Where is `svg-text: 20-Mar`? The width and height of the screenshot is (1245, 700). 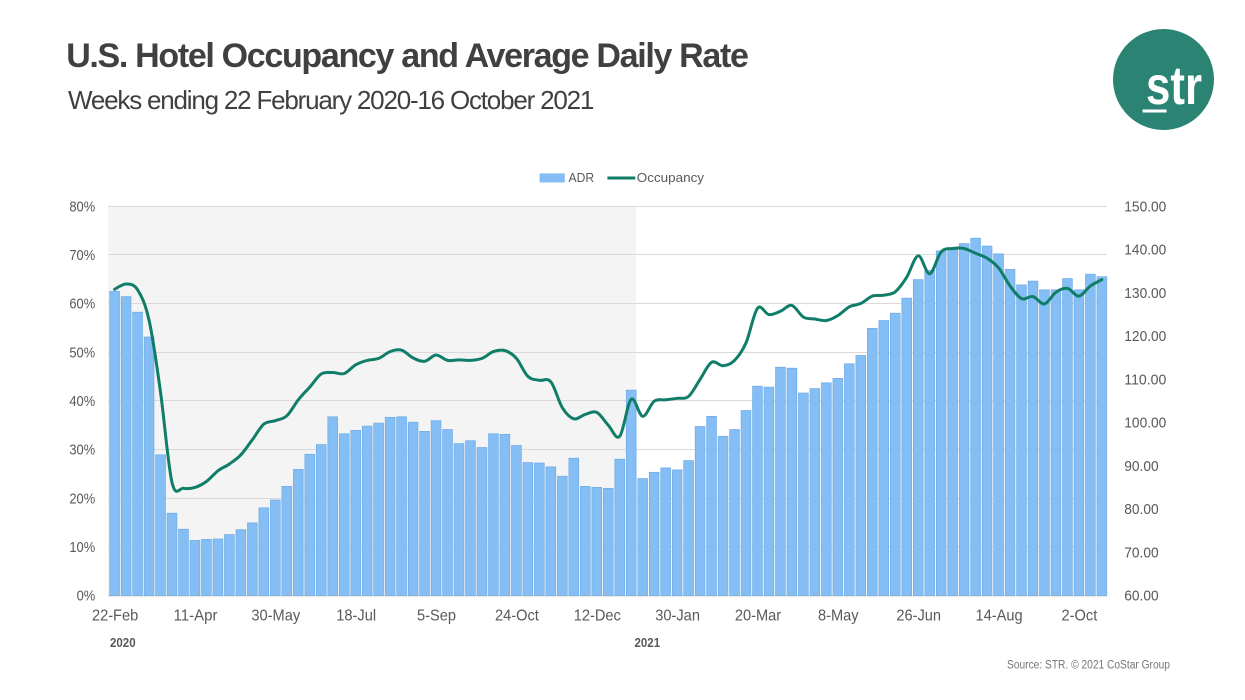
svg-text: 20-Mar is located at coordinates (758, 616).